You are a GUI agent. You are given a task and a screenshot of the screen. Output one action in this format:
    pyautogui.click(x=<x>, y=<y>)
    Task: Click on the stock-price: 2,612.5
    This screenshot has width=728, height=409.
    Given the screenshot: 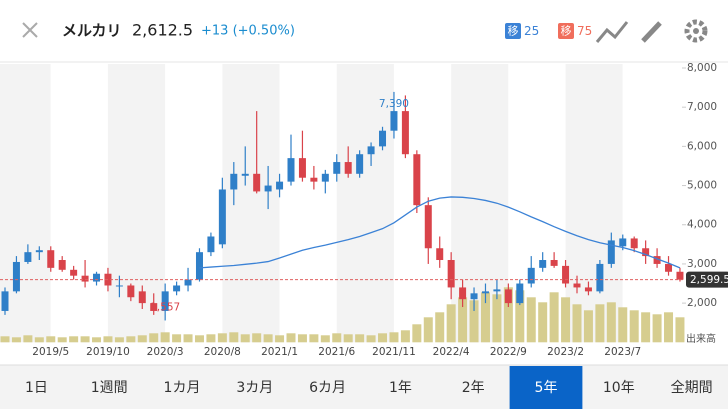 What is the action you would take?
    pyautogui.click(x=162, y=30)
    